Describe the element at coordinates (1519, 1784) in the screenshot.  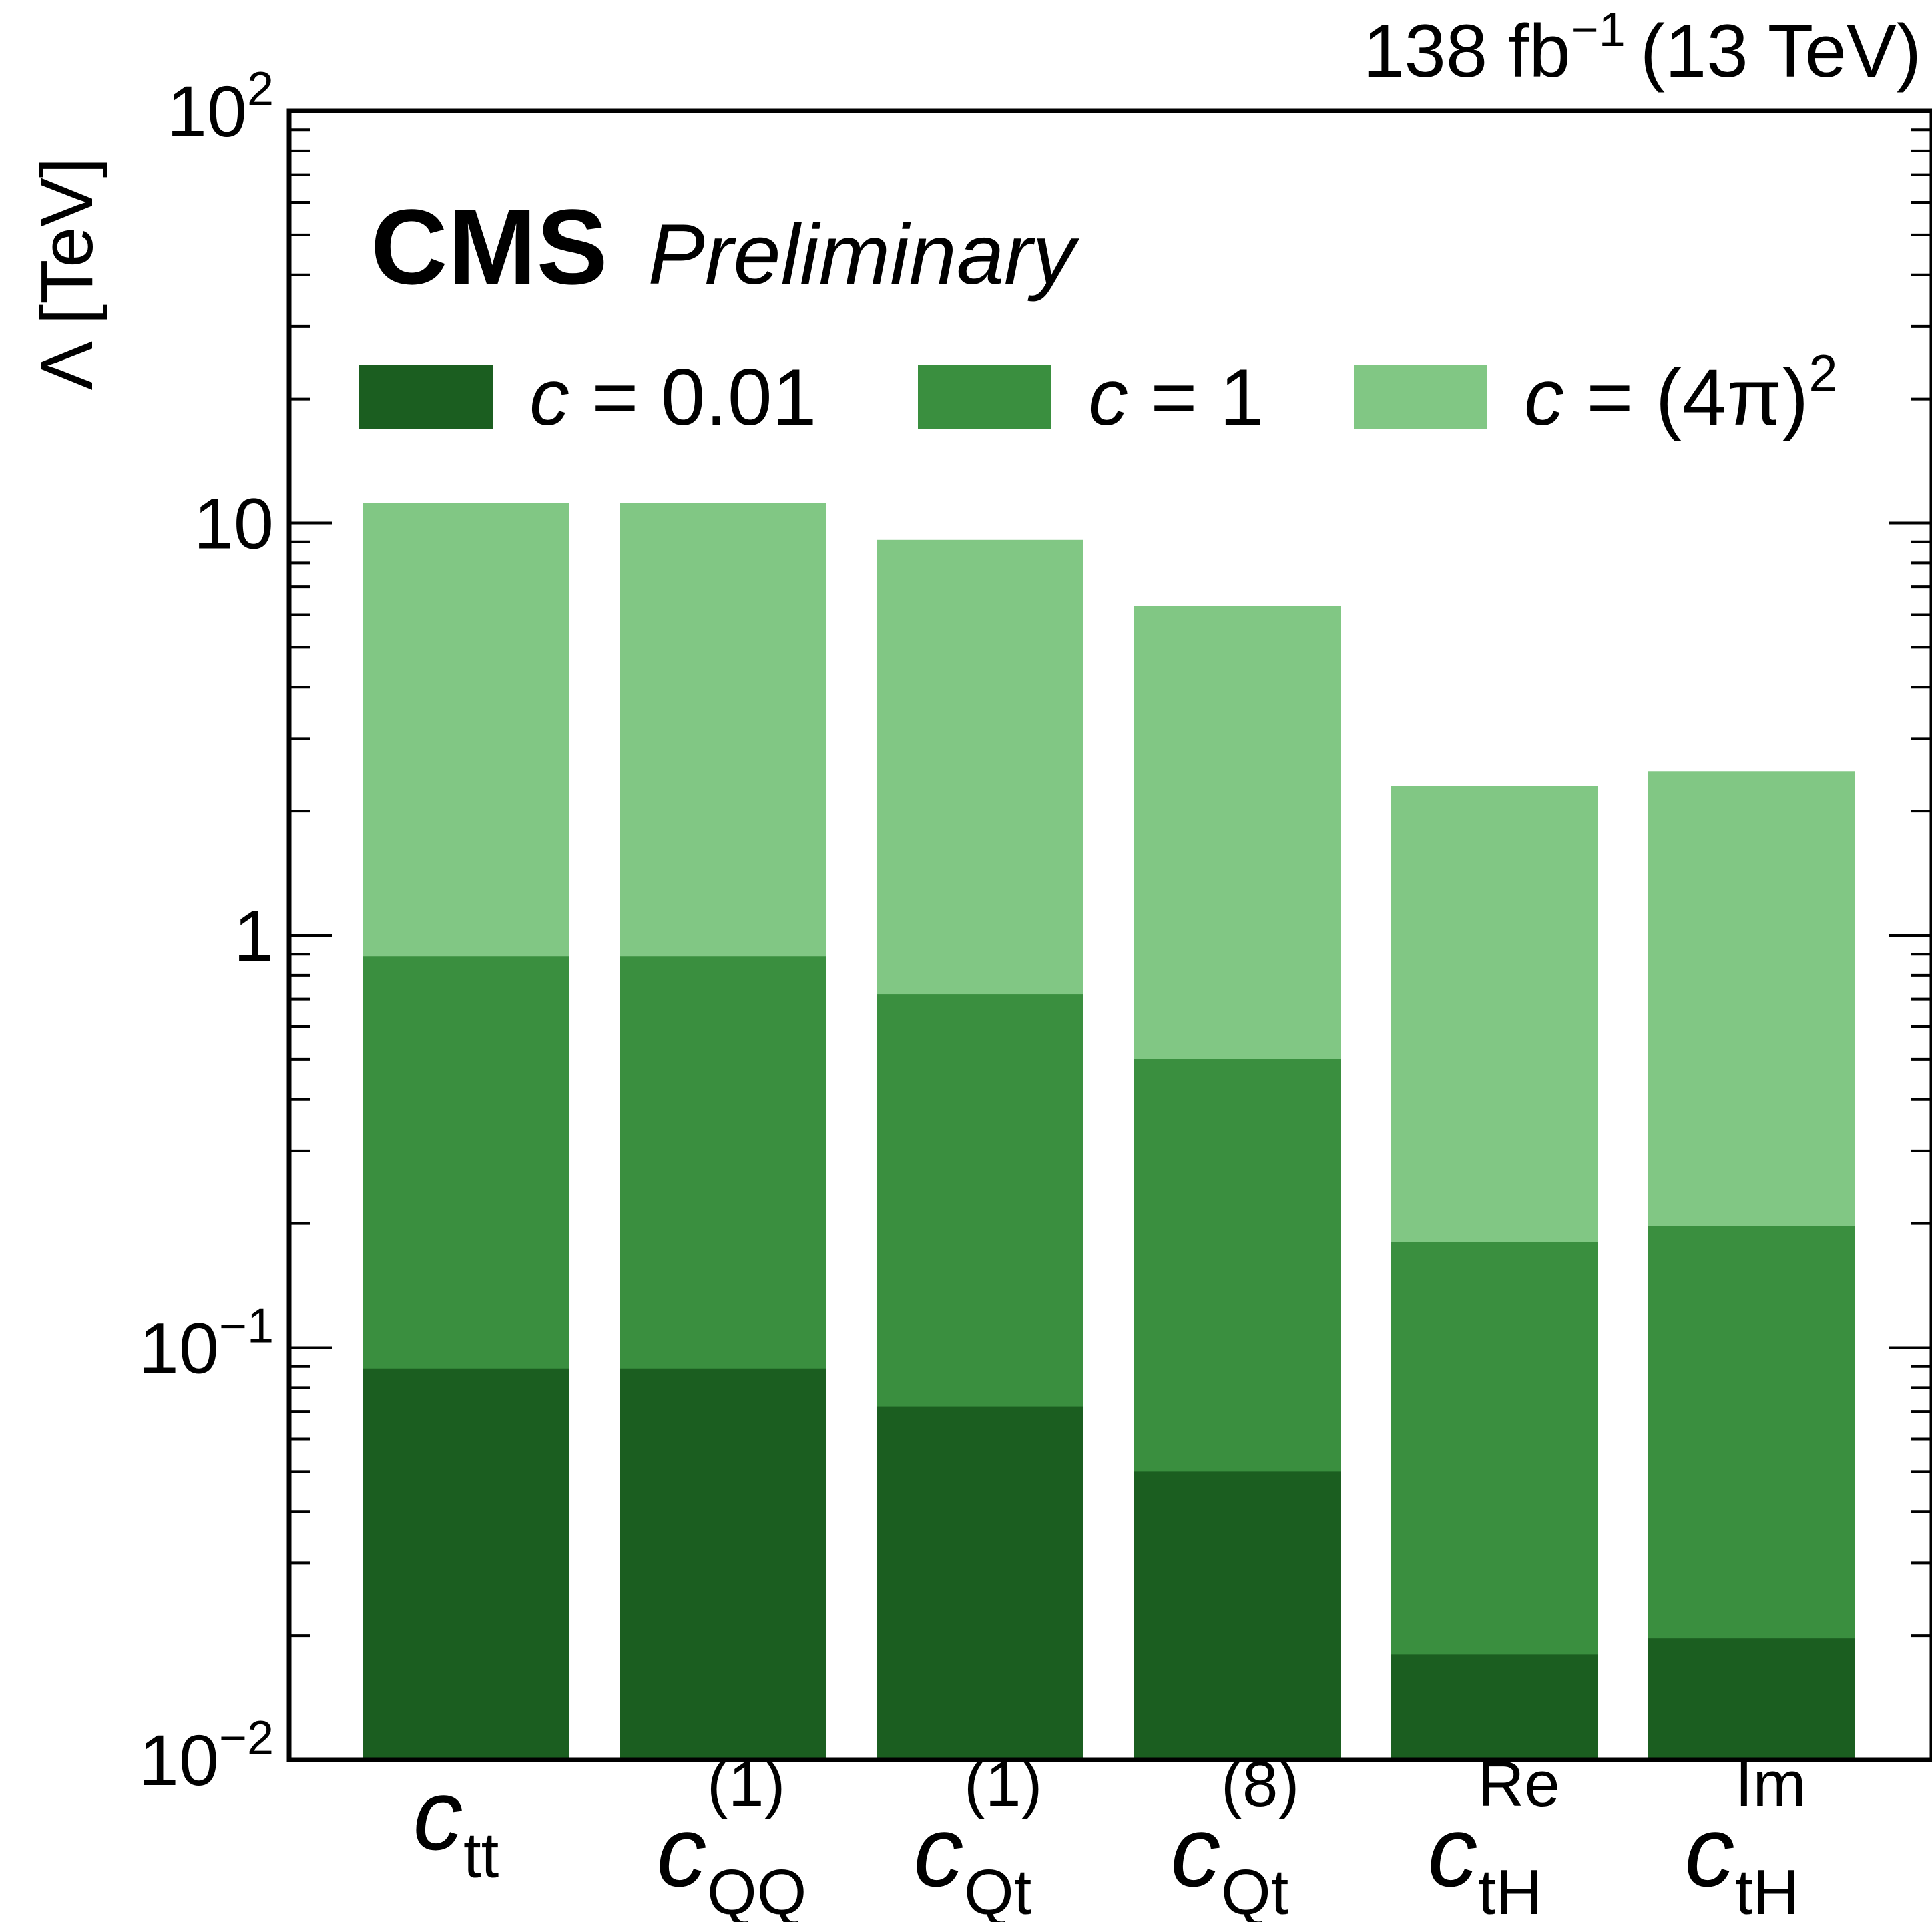
I see `x-label-superscript: Re` at that location.